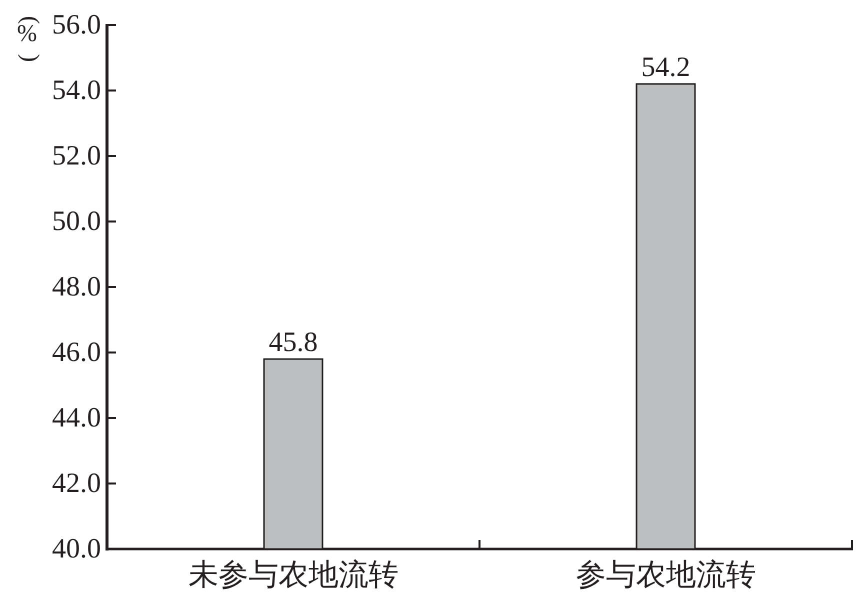 Image resolution: width=860 pixels, height=596 pixels. I want to click on y-tick-label: 54.0, so click(76, 90).